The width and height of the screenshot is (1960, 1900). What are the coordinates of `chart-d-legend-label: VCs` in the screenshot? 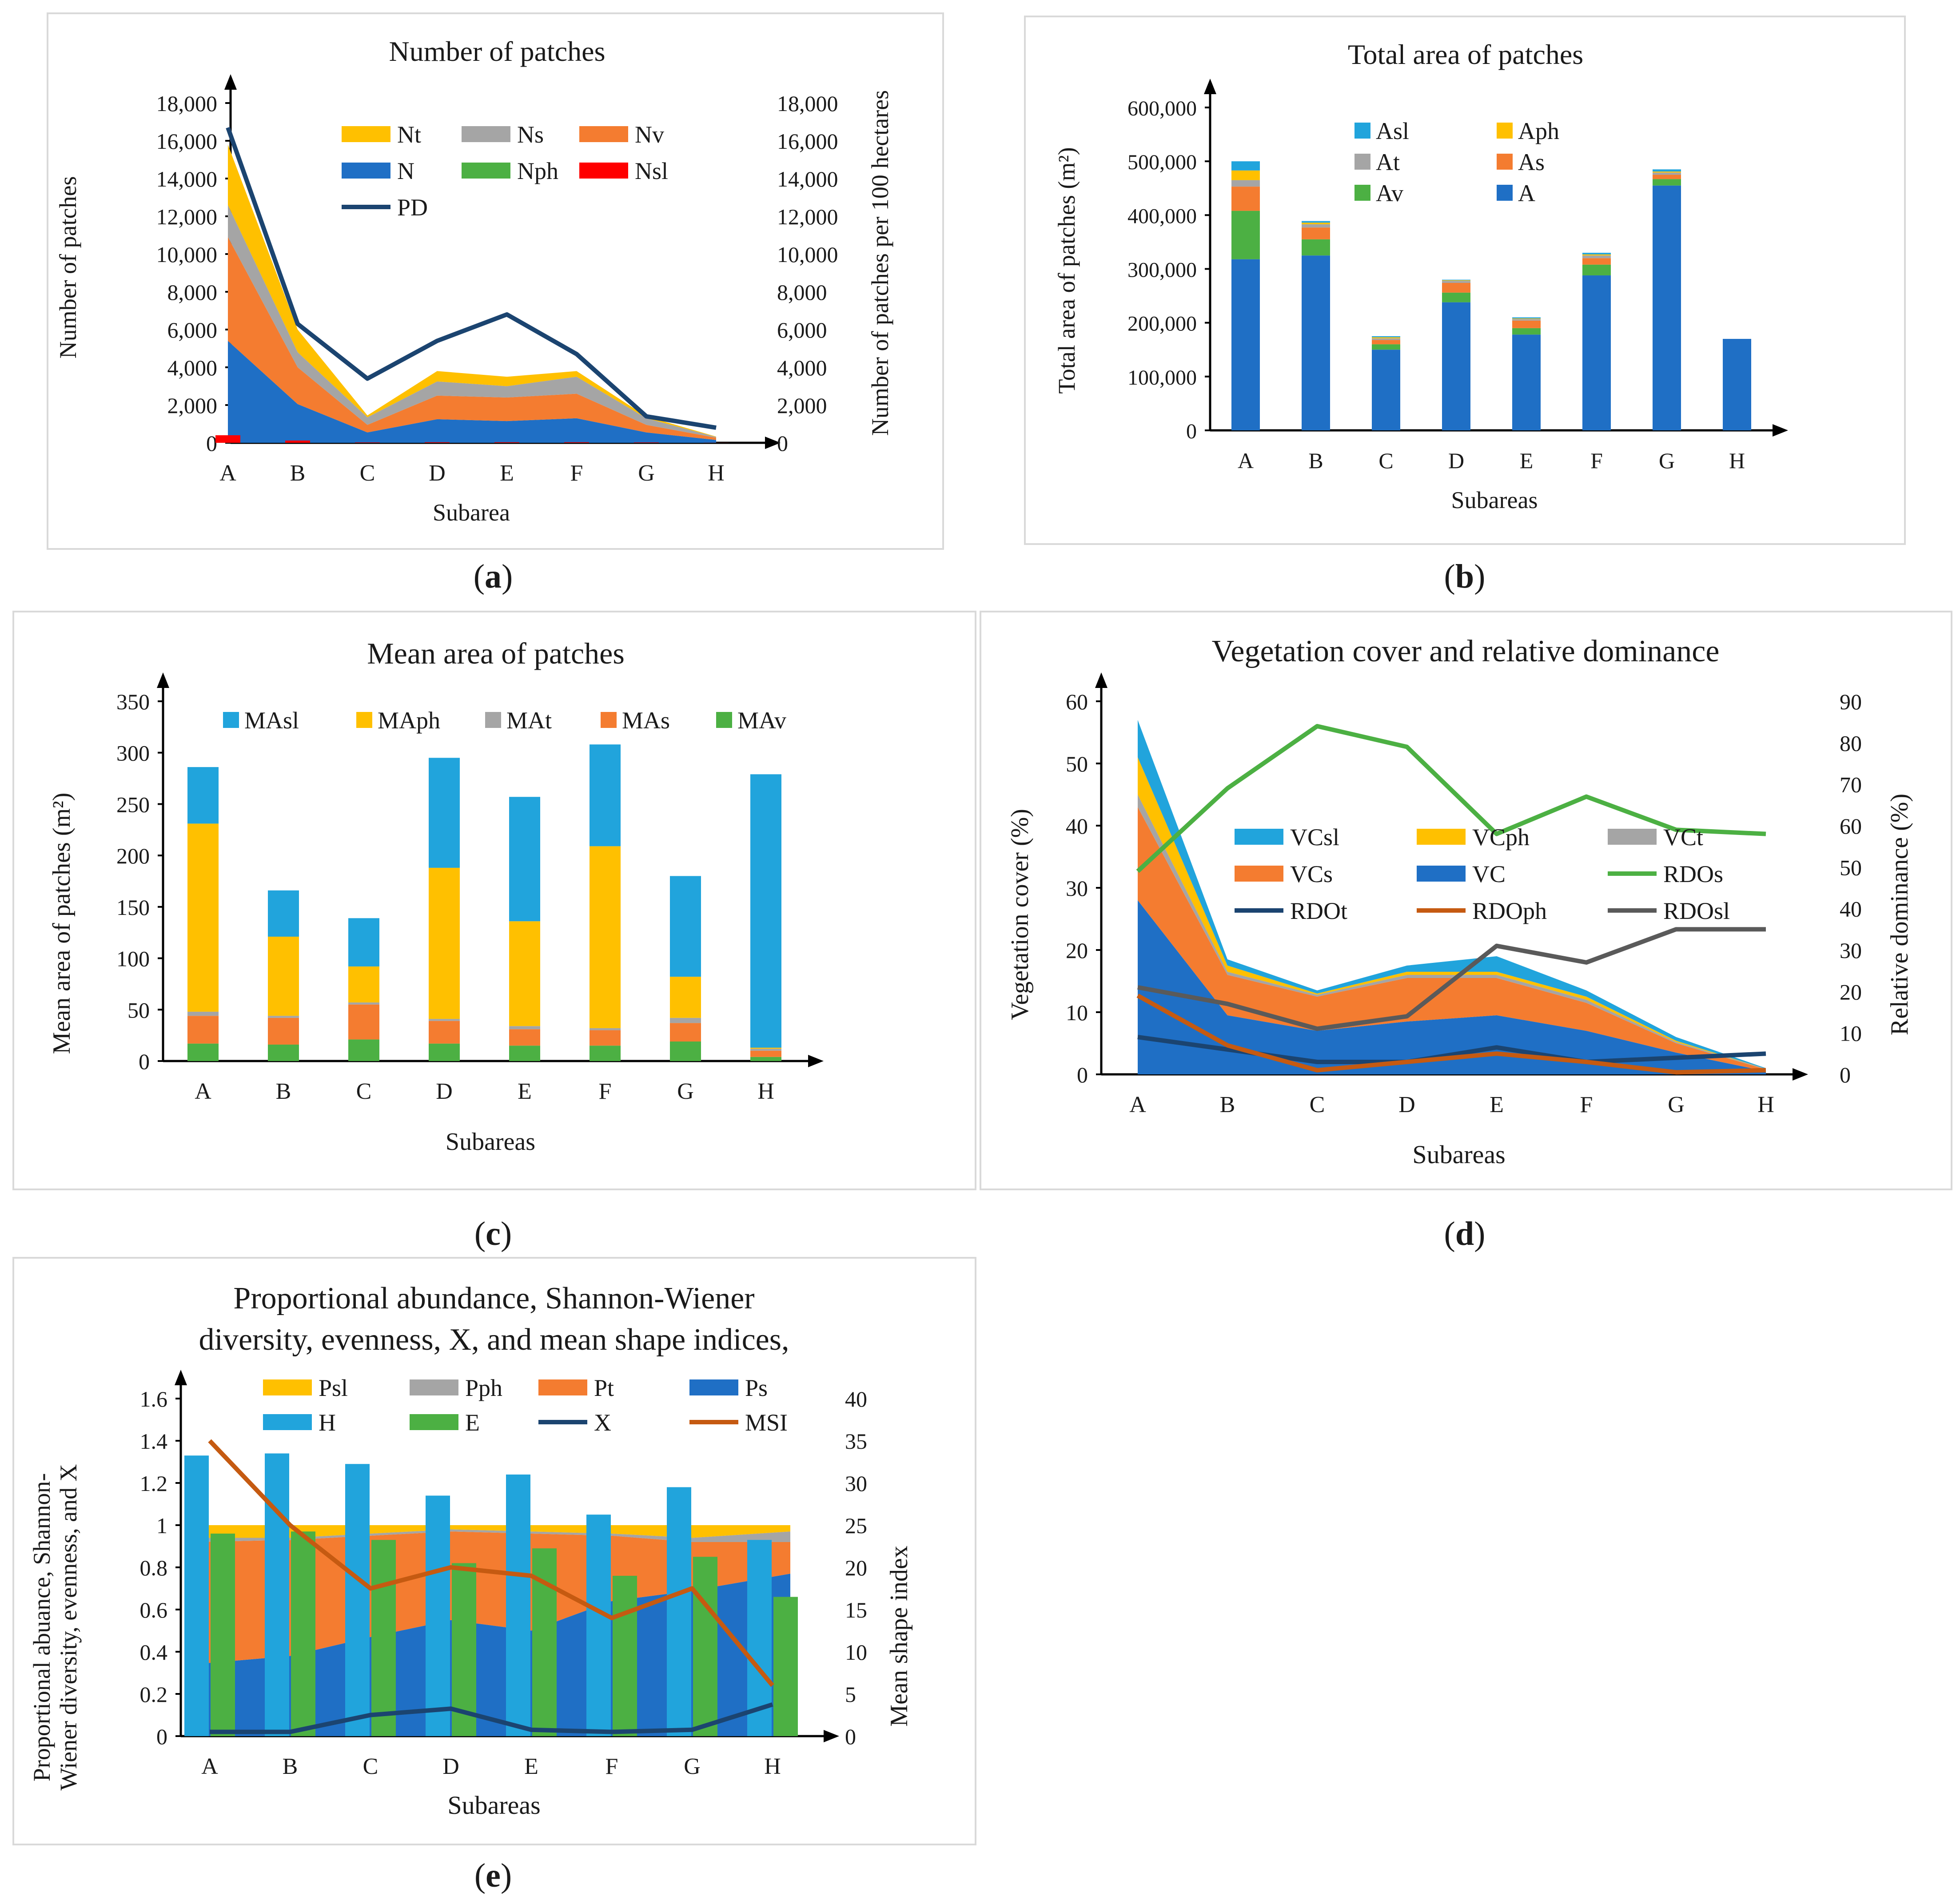 It's located at (1312, 874).